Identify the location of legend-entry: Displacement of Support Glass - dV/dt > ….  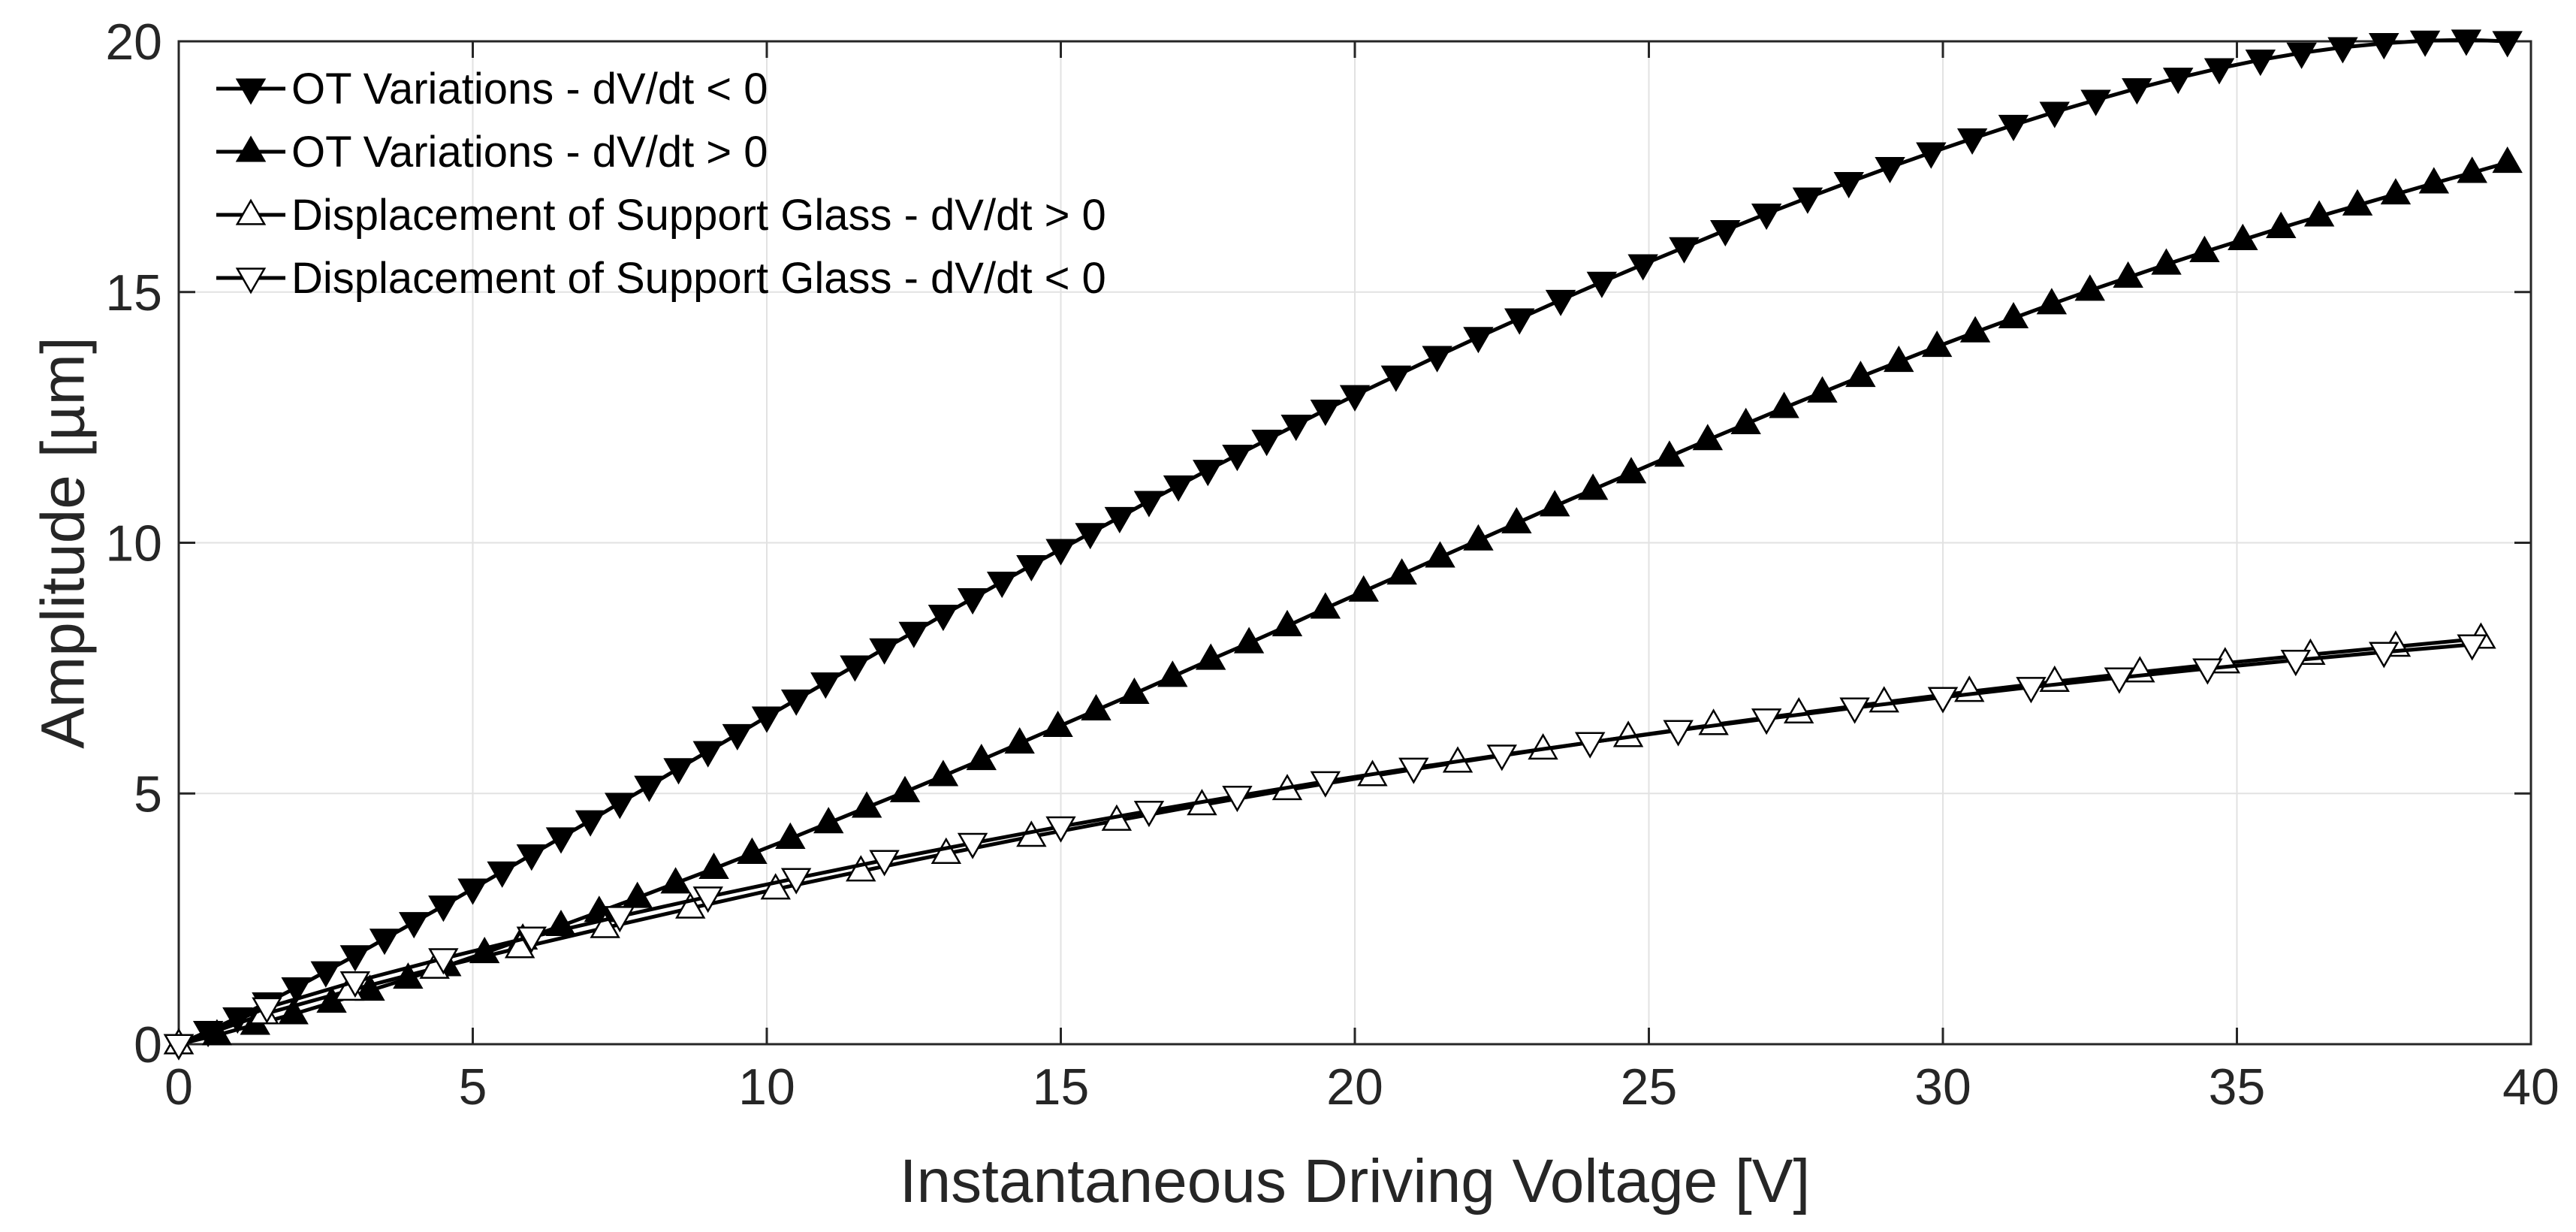
(661, 215).